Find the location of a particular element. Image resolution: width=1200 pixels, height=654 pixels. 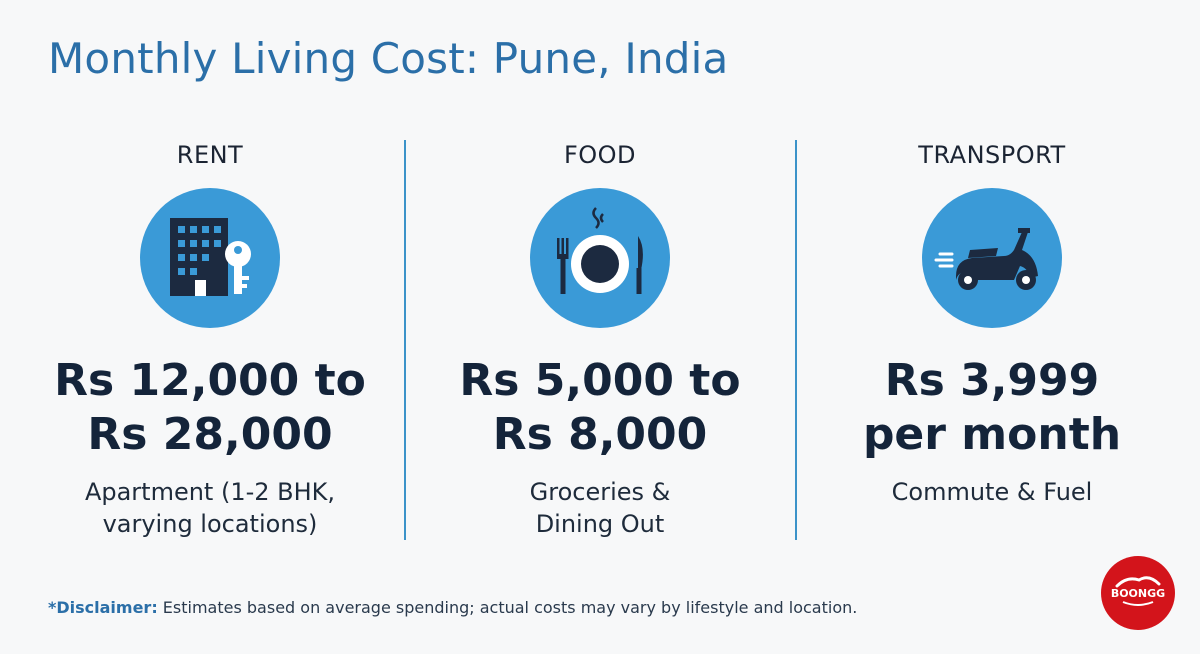

price-line: Rs 3,999 is located at coordinates (992, 380).